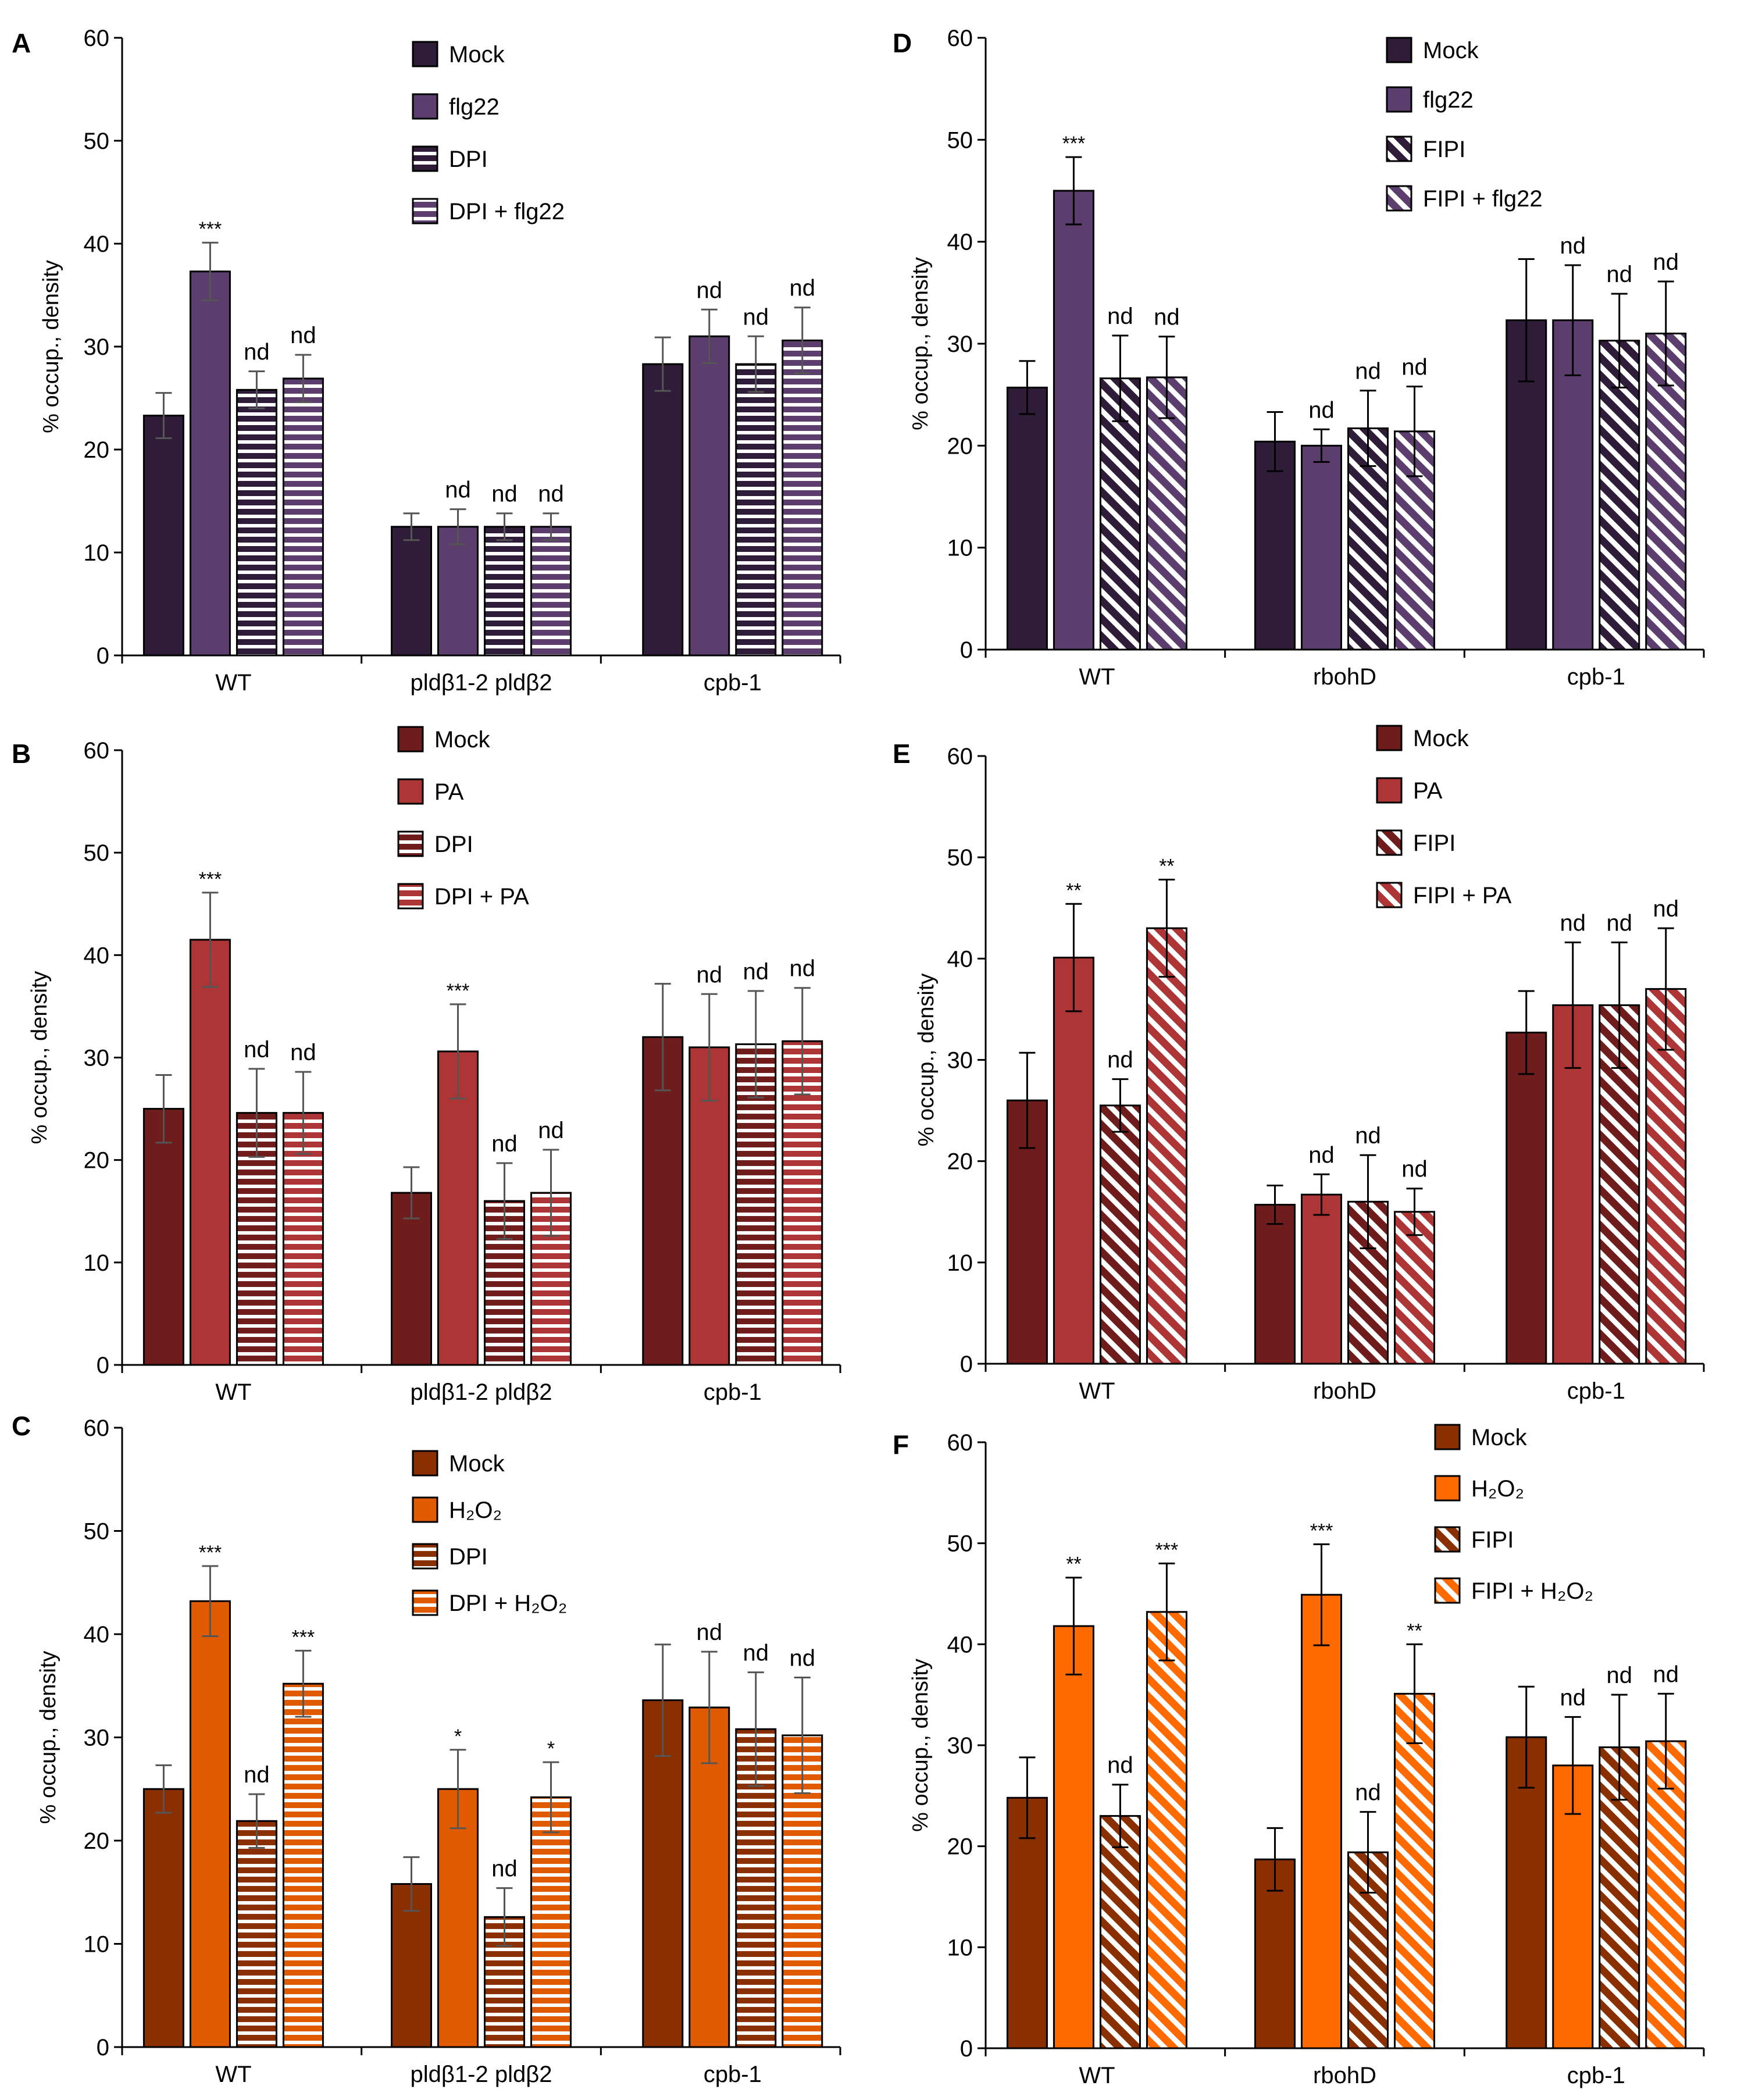 This screenshot has width=1748, height=2100. I want to click on legend-label: FIPI + flg22, so click(1483, 199).